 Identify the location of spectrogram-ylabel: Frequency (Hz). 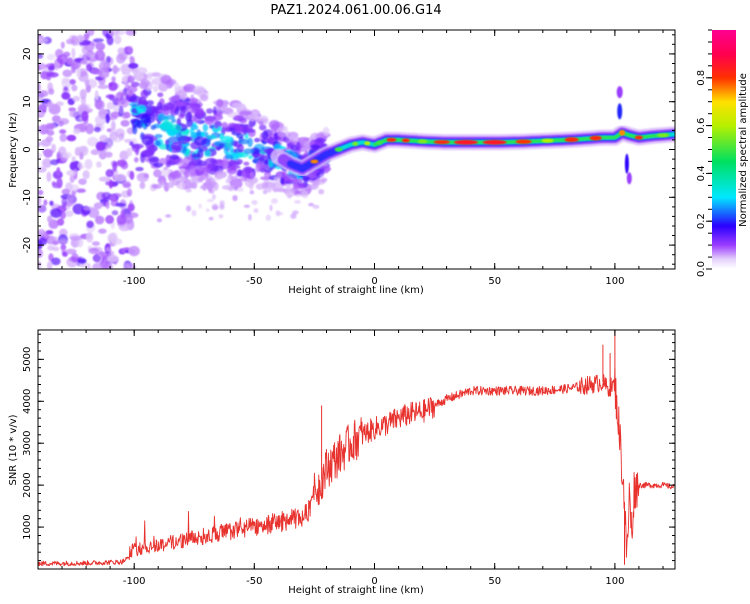
(13, 150).